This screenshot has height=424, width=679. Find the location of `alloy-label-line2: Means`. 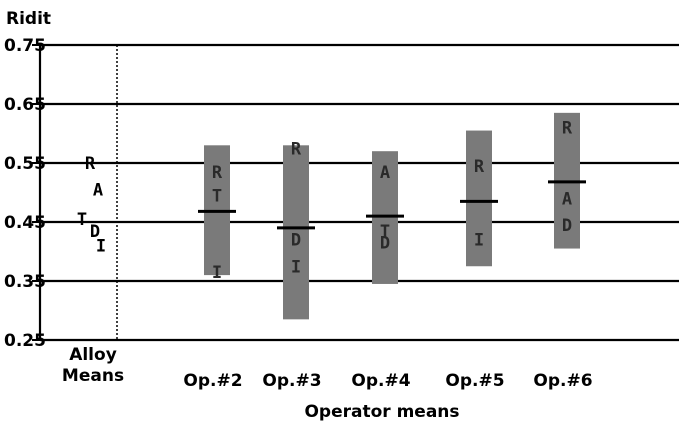

alloy-label-line2: Means is located at coordinates (93, 376).